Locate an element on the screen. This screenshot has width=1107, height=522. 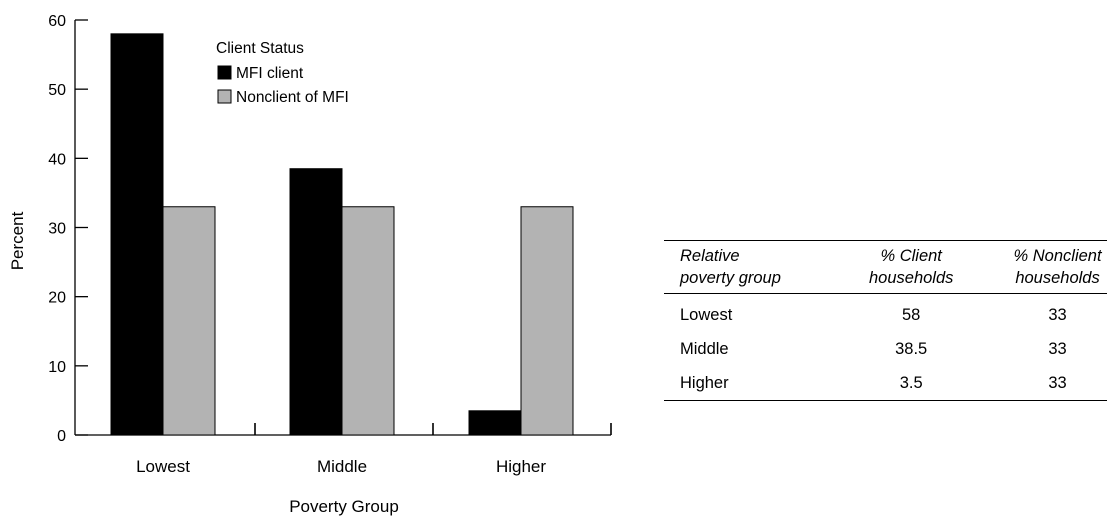
category-label: Higher is located at coordinates (521, 466).